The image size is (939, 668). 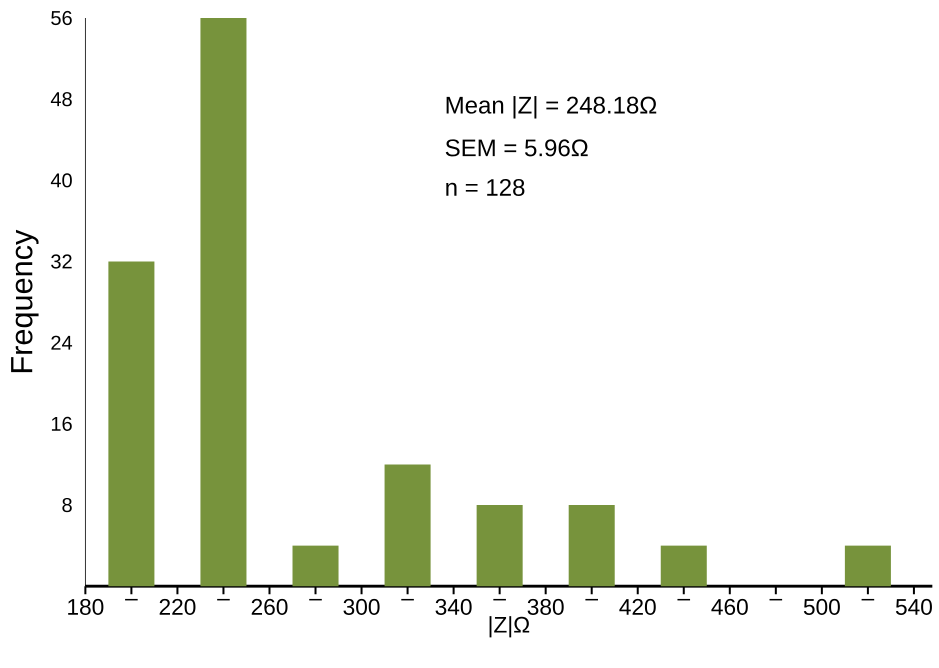 What do you see at coordinates (61, 99) in the screenshot?
I see `y-tick-label: 48` at bounding box center [61, 99].